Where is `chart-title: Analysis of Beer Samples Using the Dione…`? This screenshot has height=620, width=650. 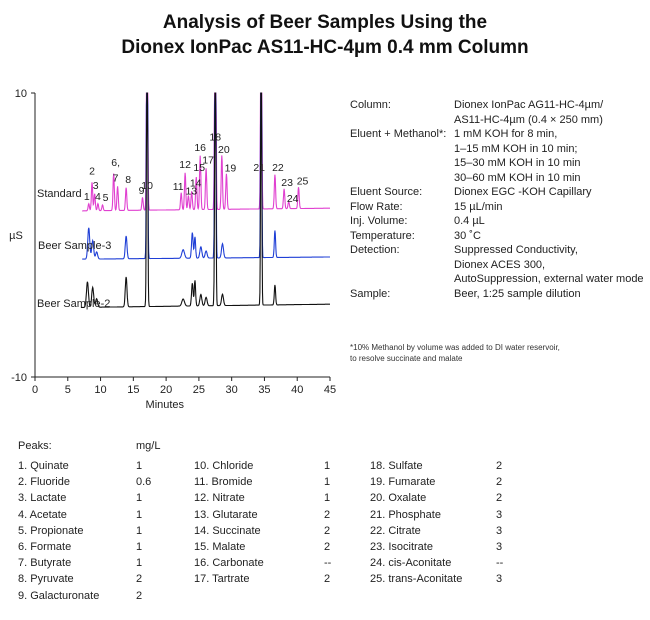 chart-title: Analysis of Beer Samples Using the Dione… is located at coordinates (325, 35).